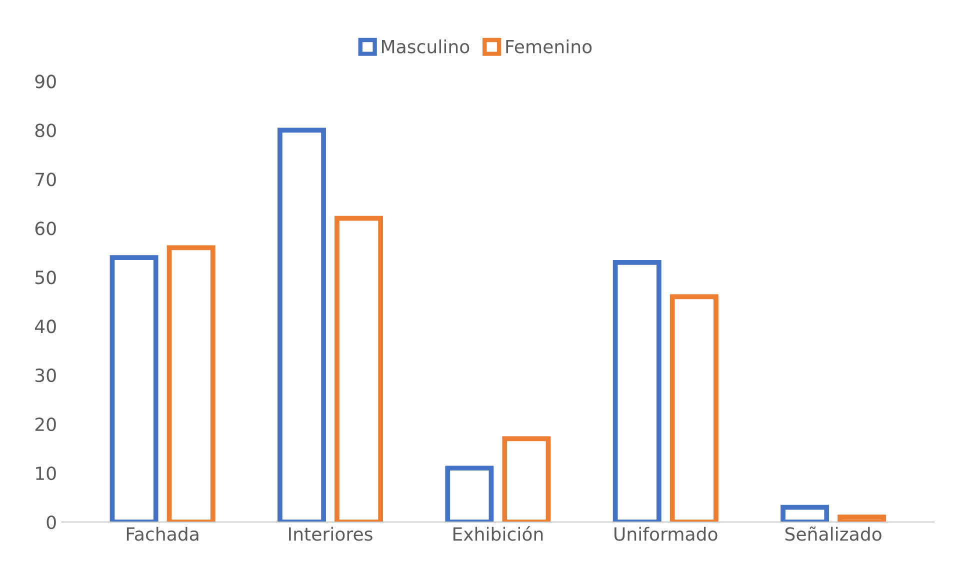  Describe the element at coordinates (549, 46) in the screenshot. I see `legend-label: Femenino` at that location.